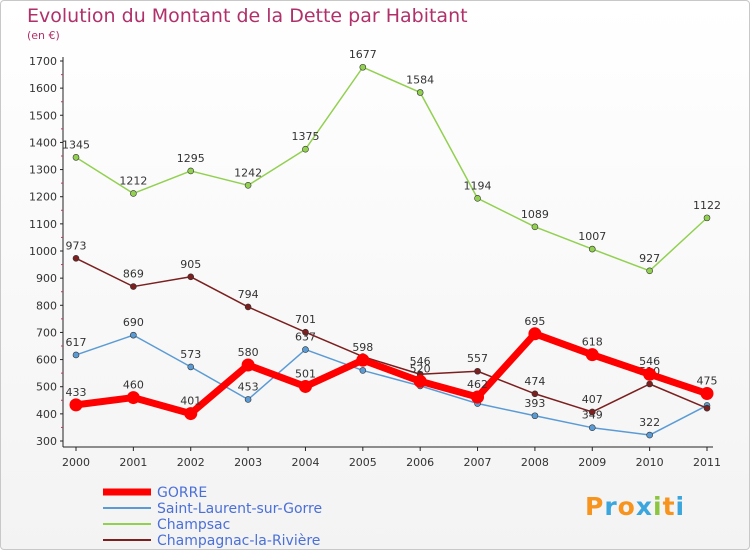  I want to click on data-label-champagnac-la-riviere: 474, so click(534, 381).